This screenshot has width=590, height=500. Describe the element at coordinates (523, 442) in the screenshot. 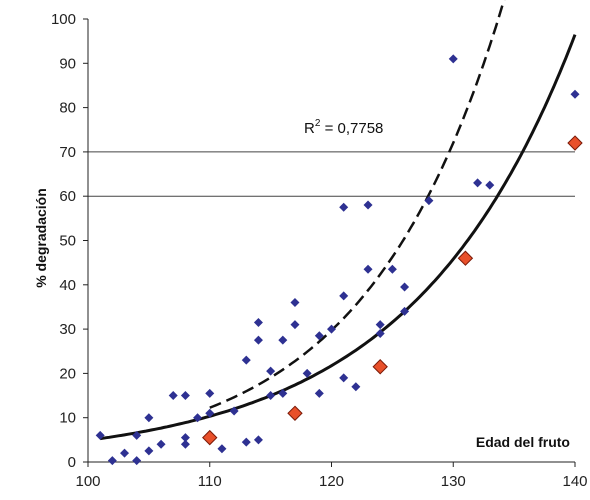

I see `x-axis-title: Edad del fruto` at that location.